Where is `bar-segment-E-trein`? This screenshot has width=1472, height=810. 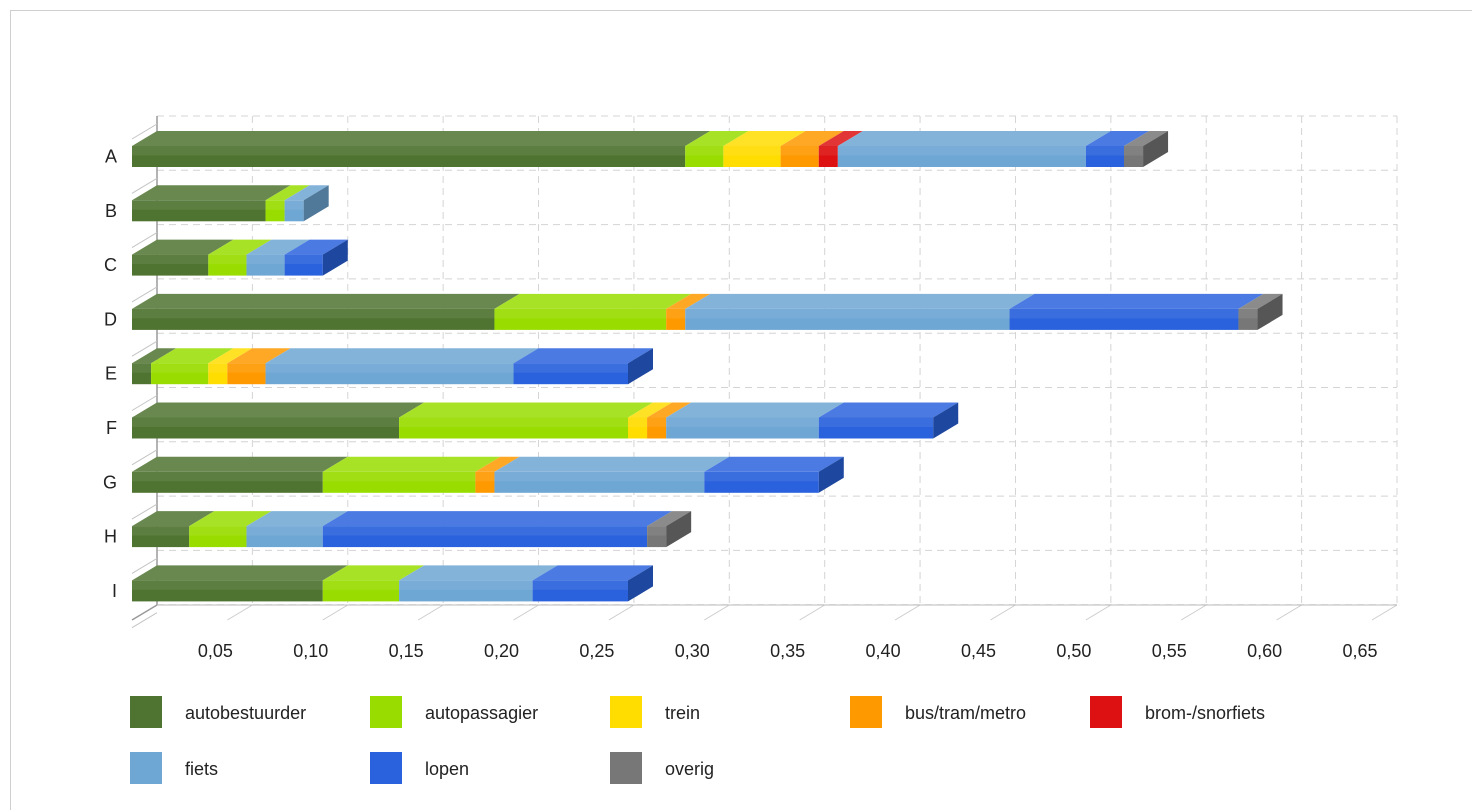
bar-segment-E-trein is located at coordinates (230, 366).